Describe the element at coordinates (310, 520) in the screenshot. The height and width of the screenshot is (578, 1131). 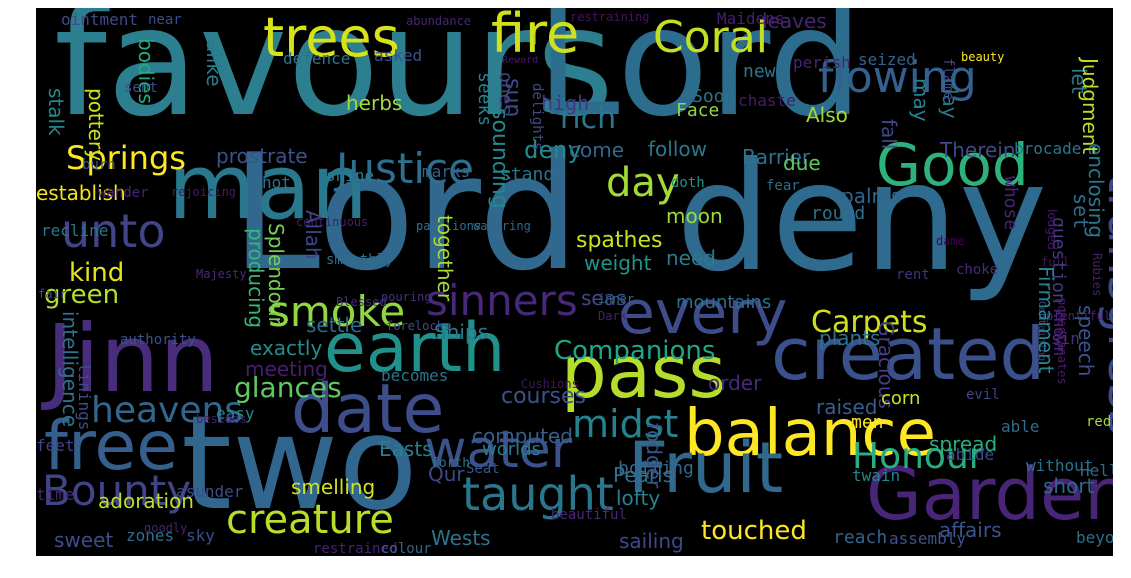
I see `cloud-word: creature` at that location.